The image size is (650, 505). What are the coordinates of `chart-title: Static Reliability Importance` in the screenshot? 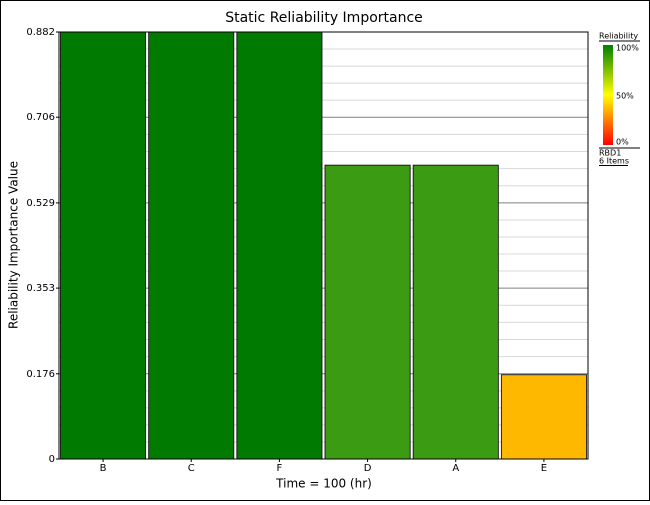 It's located at (324, 18).